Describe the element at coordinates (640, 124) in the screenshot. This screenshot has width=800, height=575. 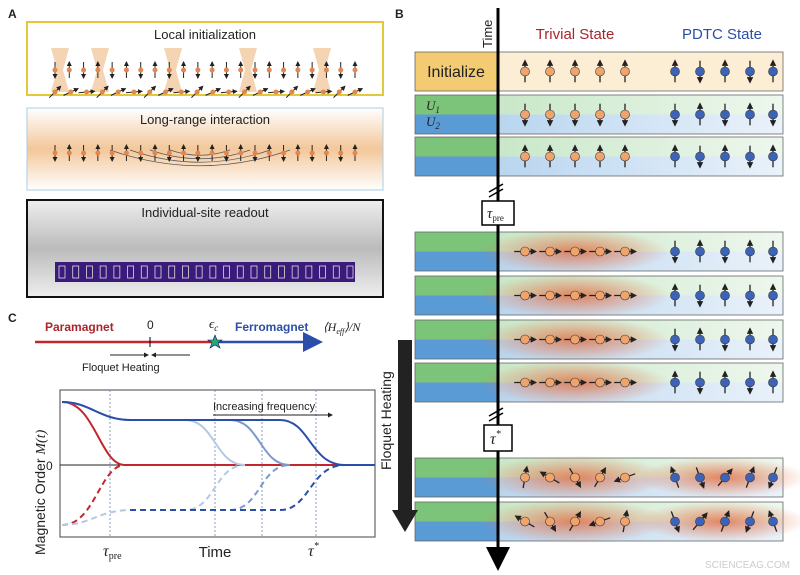
I see `row-bg-bottom` at that location.